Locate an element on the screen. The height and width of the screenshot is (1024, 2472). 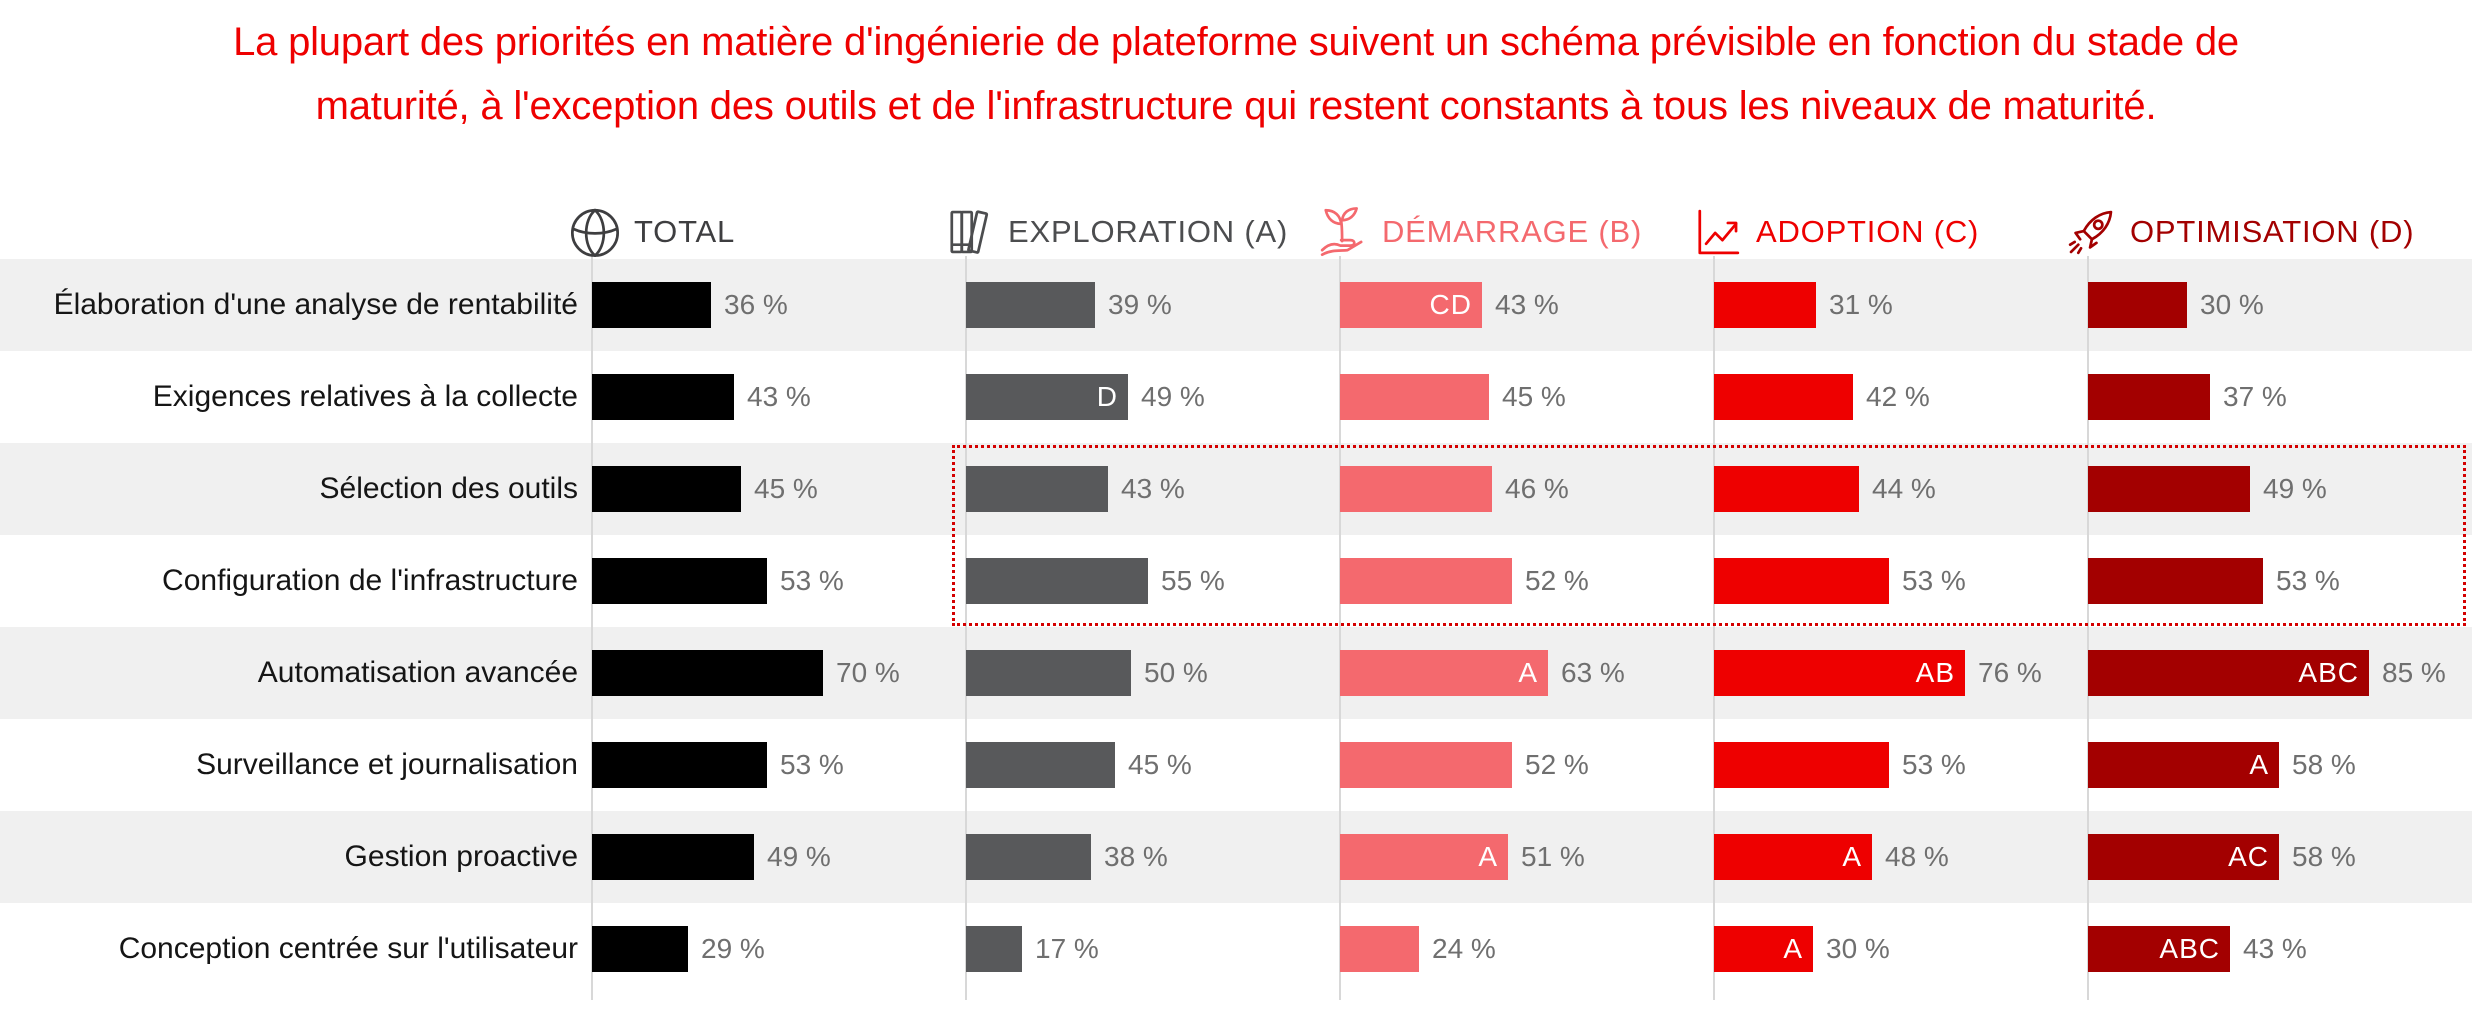
category-label: Sélection des outils is located at coordinates (449, 488).